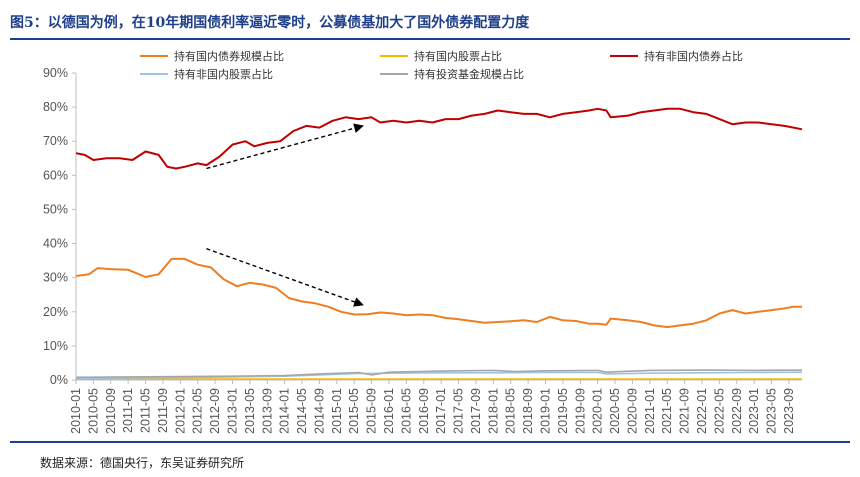 Image resolution: width=860 pixels, height=477 pixels. What do you see at coordinates (319, 411) in the screenshot?
I see `x-tick-label: 2014-09` at bounding box center [319, 411].